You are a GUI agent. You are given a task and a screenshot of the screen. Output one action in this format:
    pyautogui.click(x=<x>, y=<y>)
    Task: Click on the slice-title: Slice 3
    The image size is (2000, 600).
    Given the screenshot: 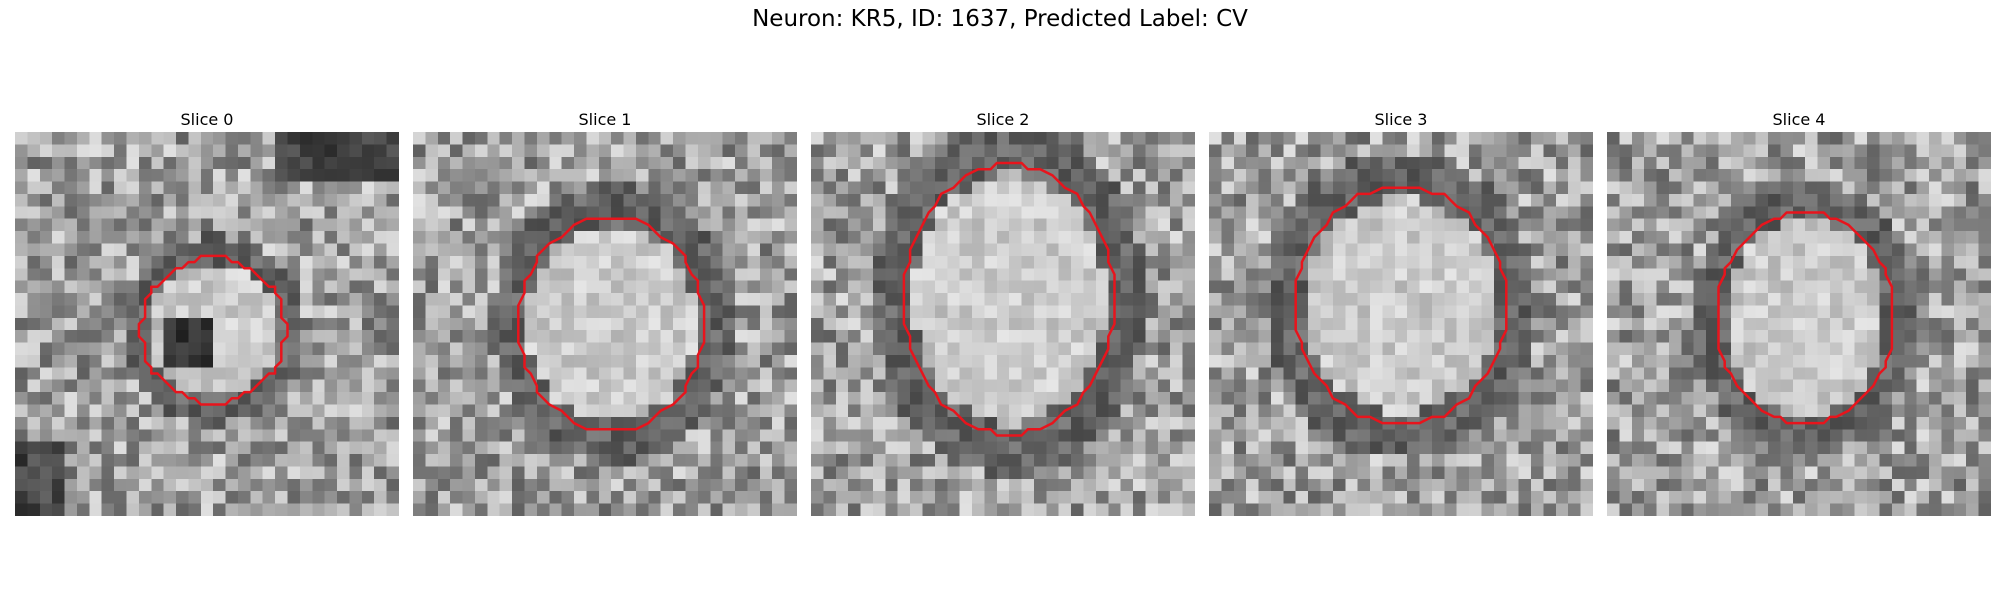 What is the action you would take?
    pyautogui.click(x=1401, y=119)
    